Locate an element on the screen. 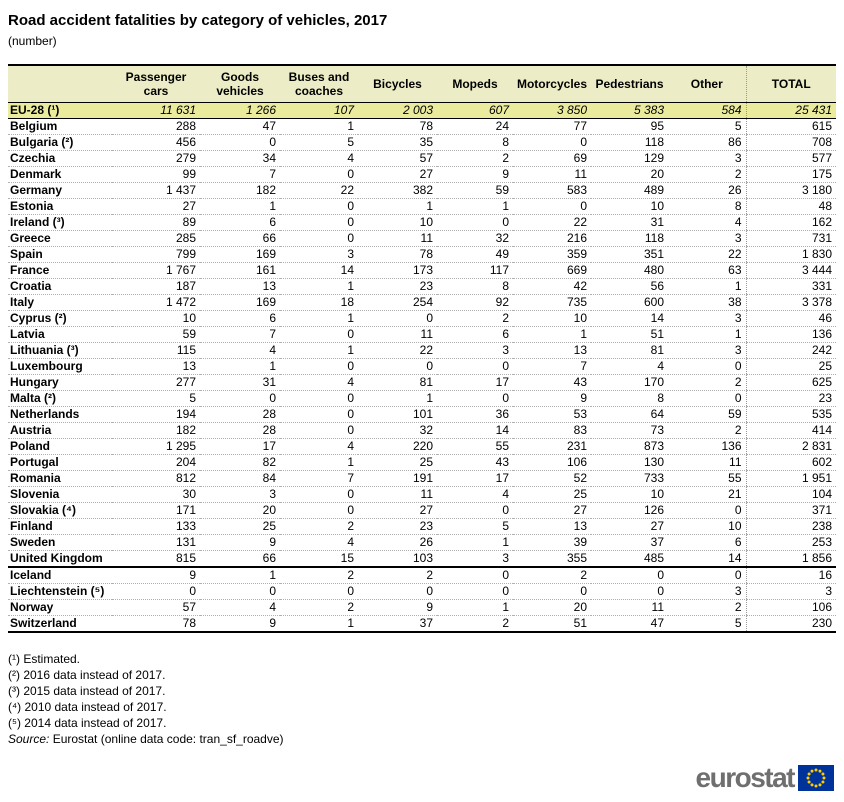 The image size is (844, 802). table-row: Iceland 9 1 2 2 0 2 0 0 16 is located at coordinates (422, 575).